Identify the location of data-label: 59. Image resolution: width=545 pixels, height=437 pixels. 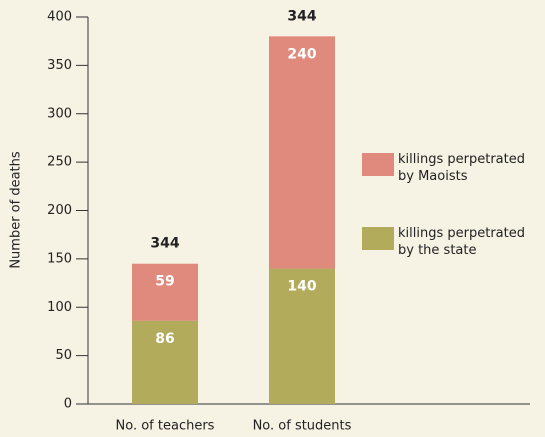
(164, 282).